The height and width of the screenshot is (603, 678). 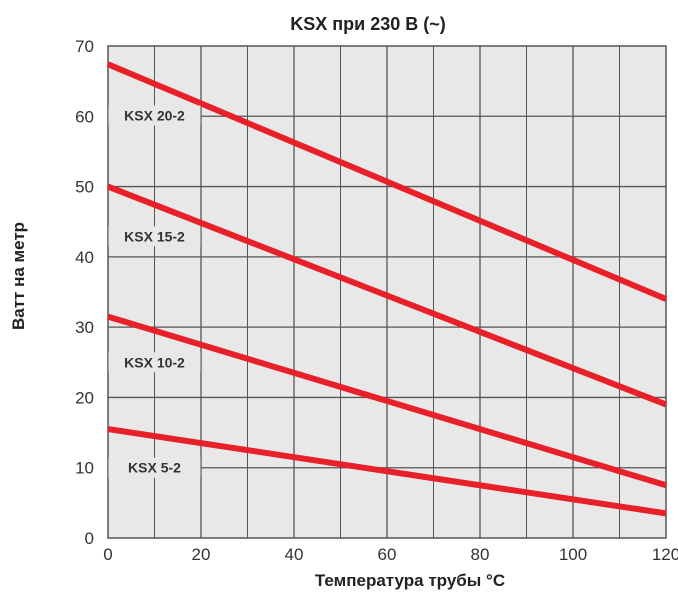 I want to click on x-tick-label: 20, so click(x=201, y=554).